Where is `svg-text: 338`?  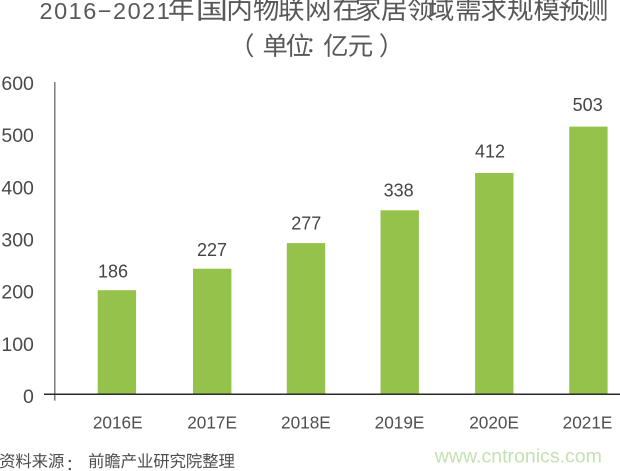
svg-text: 338 is located at coordinates (399, 190).